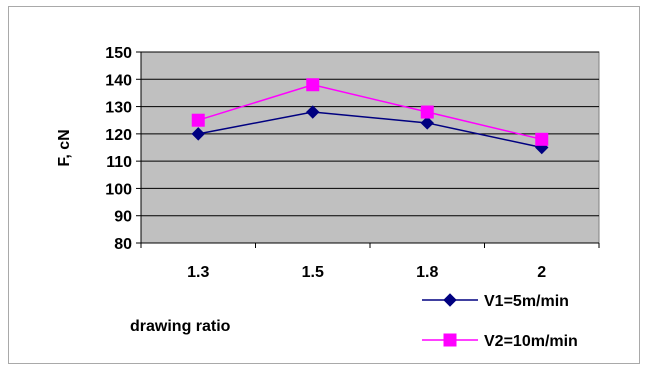 The height and width of the screenshot is (374, 651). What do you see at coordinates (531, 341) in the screenshot?
I see `legend-label-2: V2=10m/min` at bounding box center [531, 341].